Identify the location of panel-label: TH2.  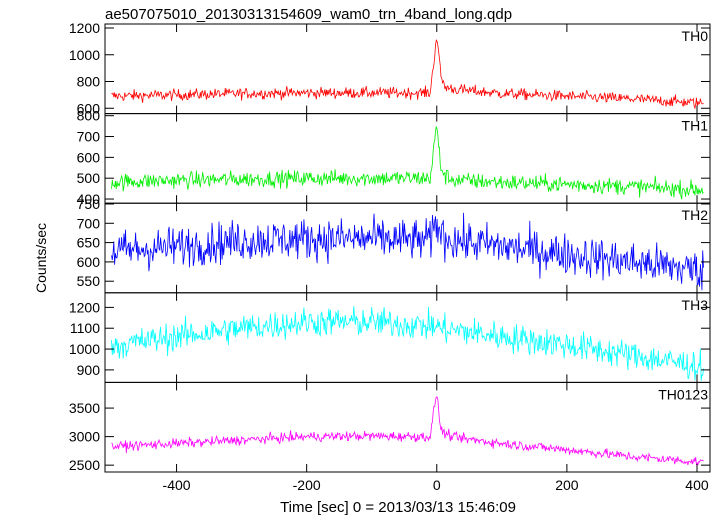
(695, 215).